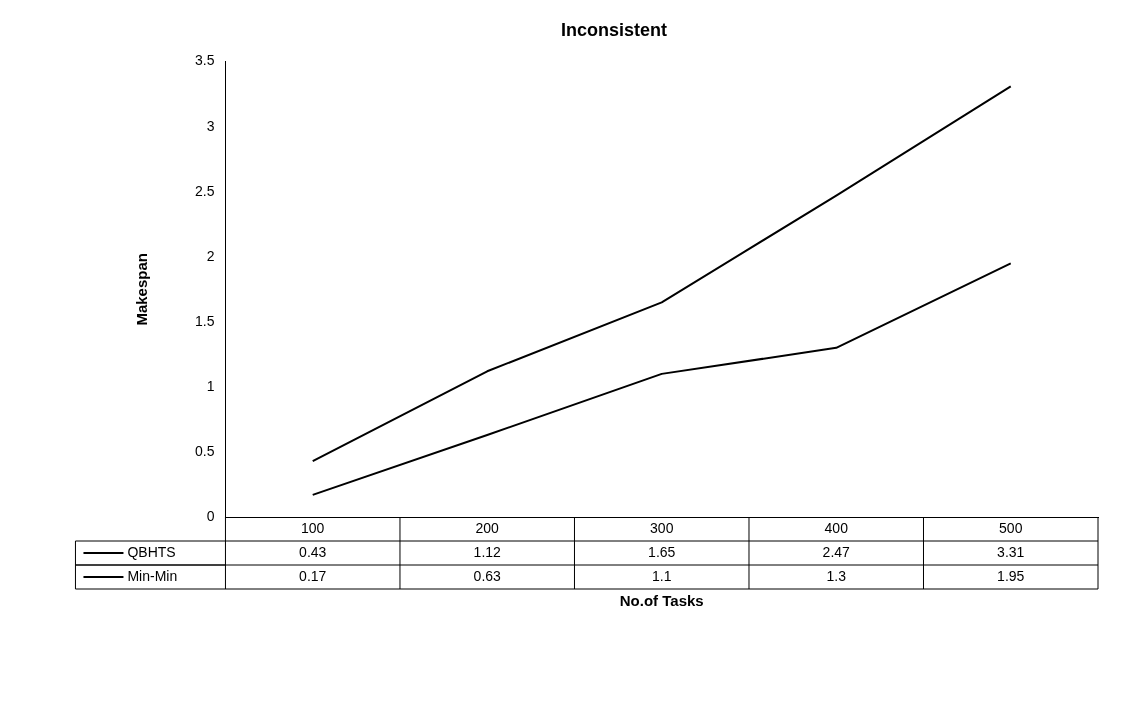 This screenshot has width=1148, height=705. What do you see at coordinates (313, 575) in the screenshot?
I see `data-label: 0.17` at bounding box center [313, 575].